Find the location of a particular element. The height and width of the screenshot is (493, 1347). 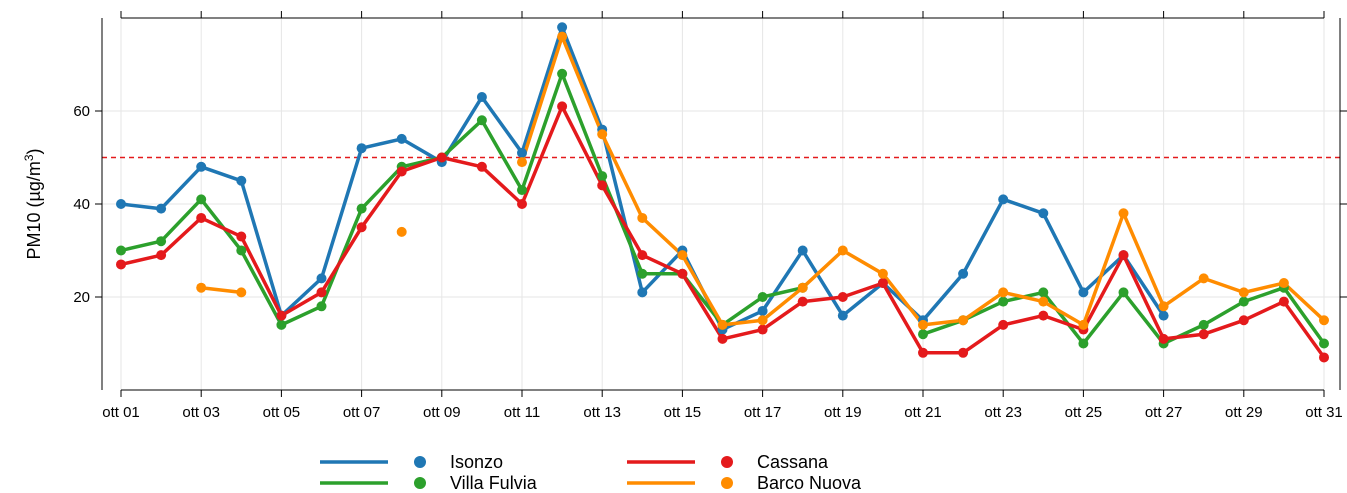

y-axis-label: PM10 (µg/m3) is located at coordinates (33, 203).